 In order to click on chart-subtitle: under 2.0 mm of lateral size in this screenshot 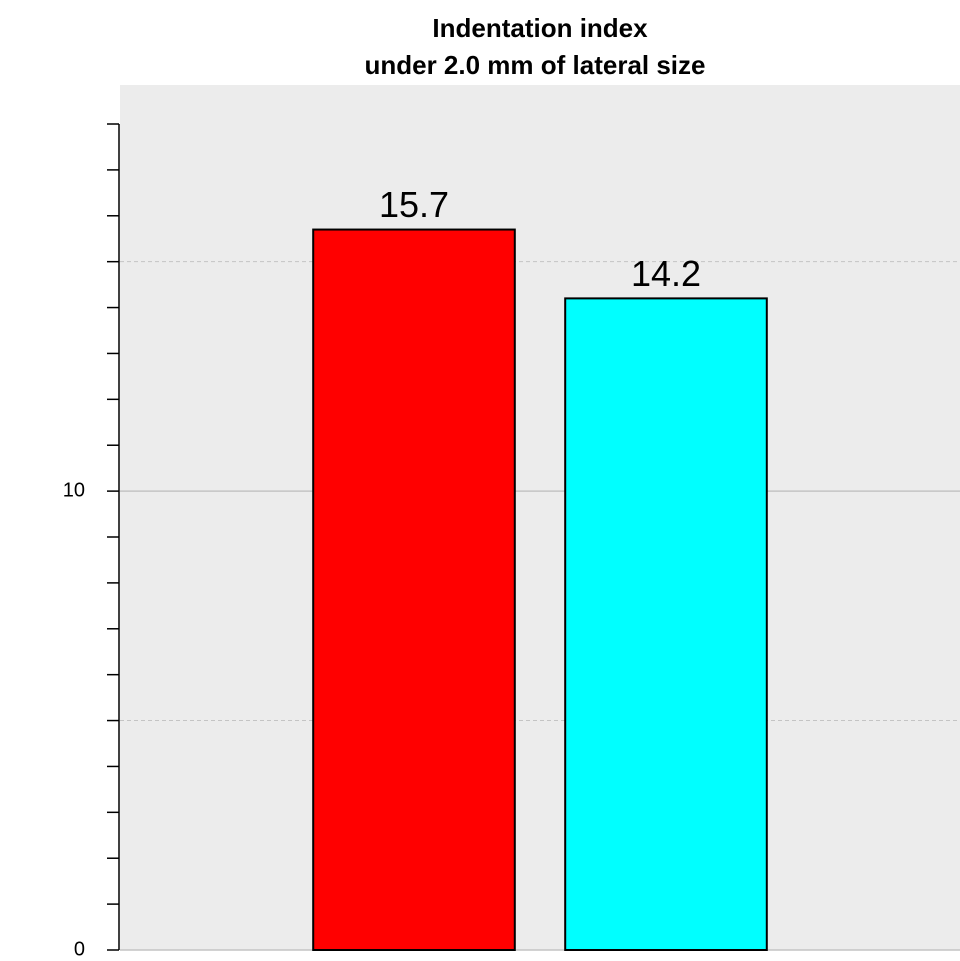, I will do `click(534, 65)`.